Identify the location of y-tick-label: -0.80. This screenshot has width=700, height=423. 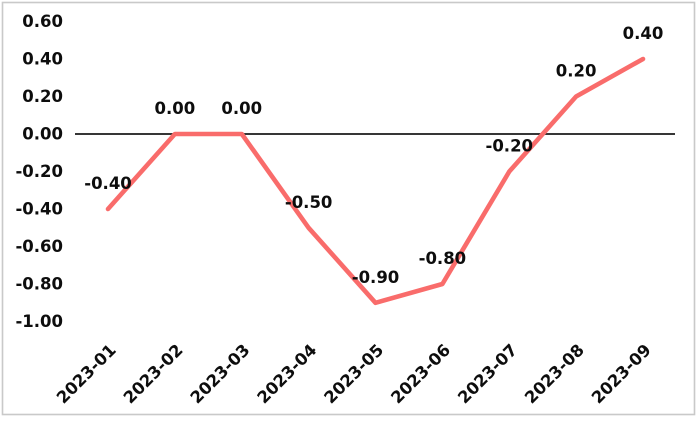
(39, 284).